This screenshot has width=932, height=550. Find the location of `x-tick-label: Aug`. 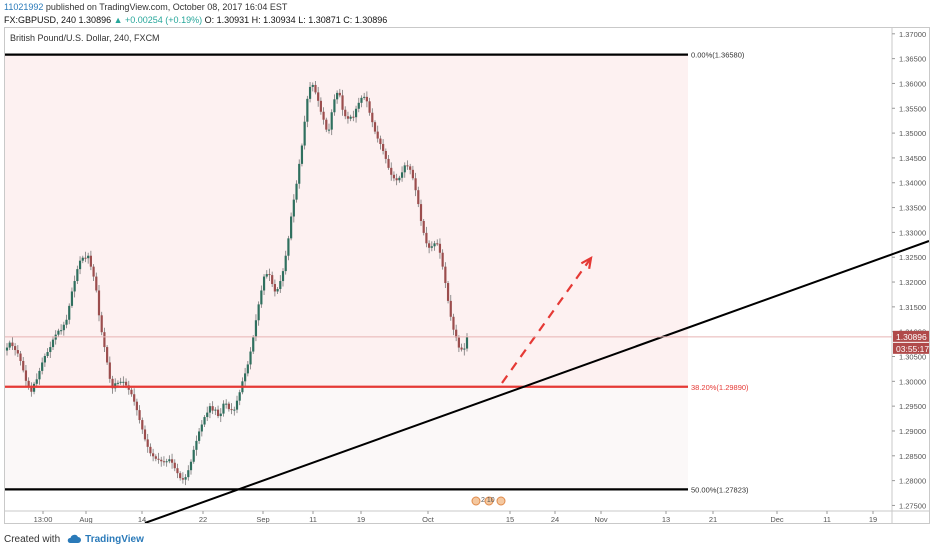

x-tick-label: Aug is located at coordinates (85, 519).